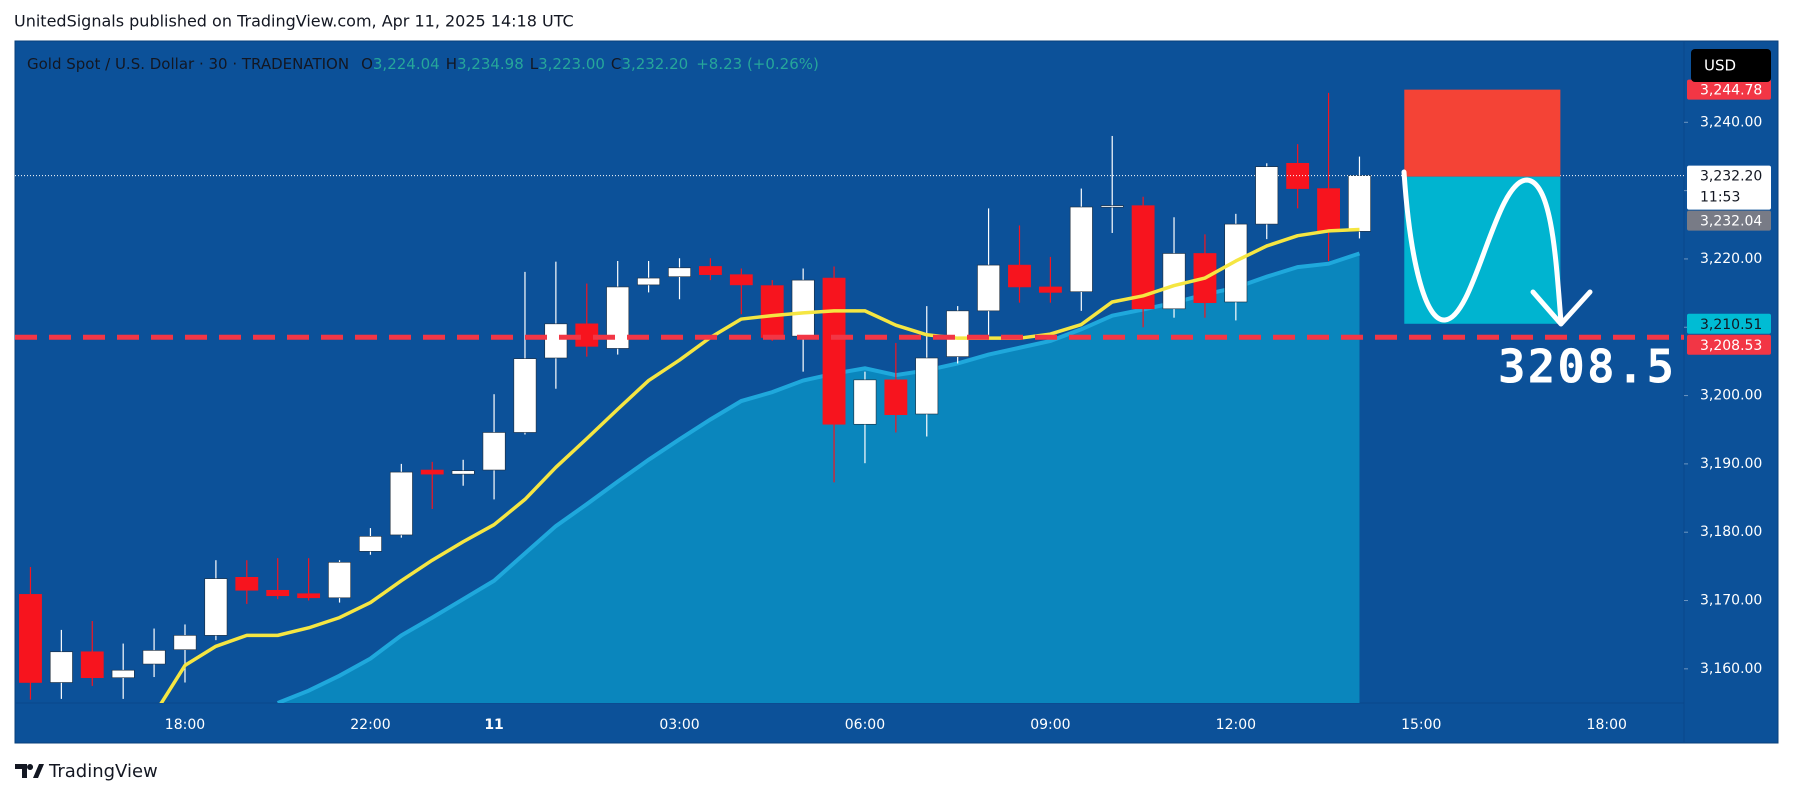  Describe the element at coordinates (1482, 133) in the screenshot. I see `position-stop` at that location.